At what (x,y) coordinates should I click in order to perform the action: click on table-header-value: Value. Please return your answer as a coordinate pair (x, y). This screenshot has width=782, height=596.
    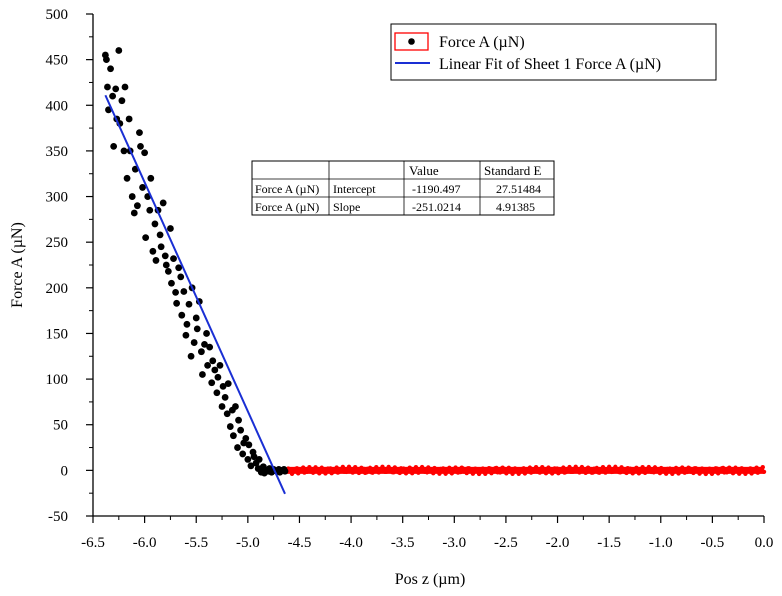
    Looking at the image, I should click on (424, 170).